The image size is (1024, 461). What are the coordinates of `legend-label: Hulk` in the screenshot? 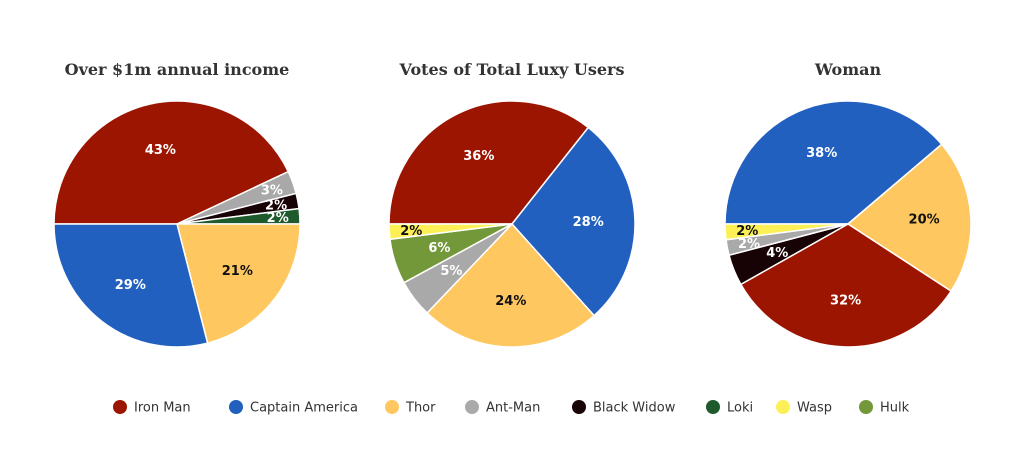 It's located at (895, 408).